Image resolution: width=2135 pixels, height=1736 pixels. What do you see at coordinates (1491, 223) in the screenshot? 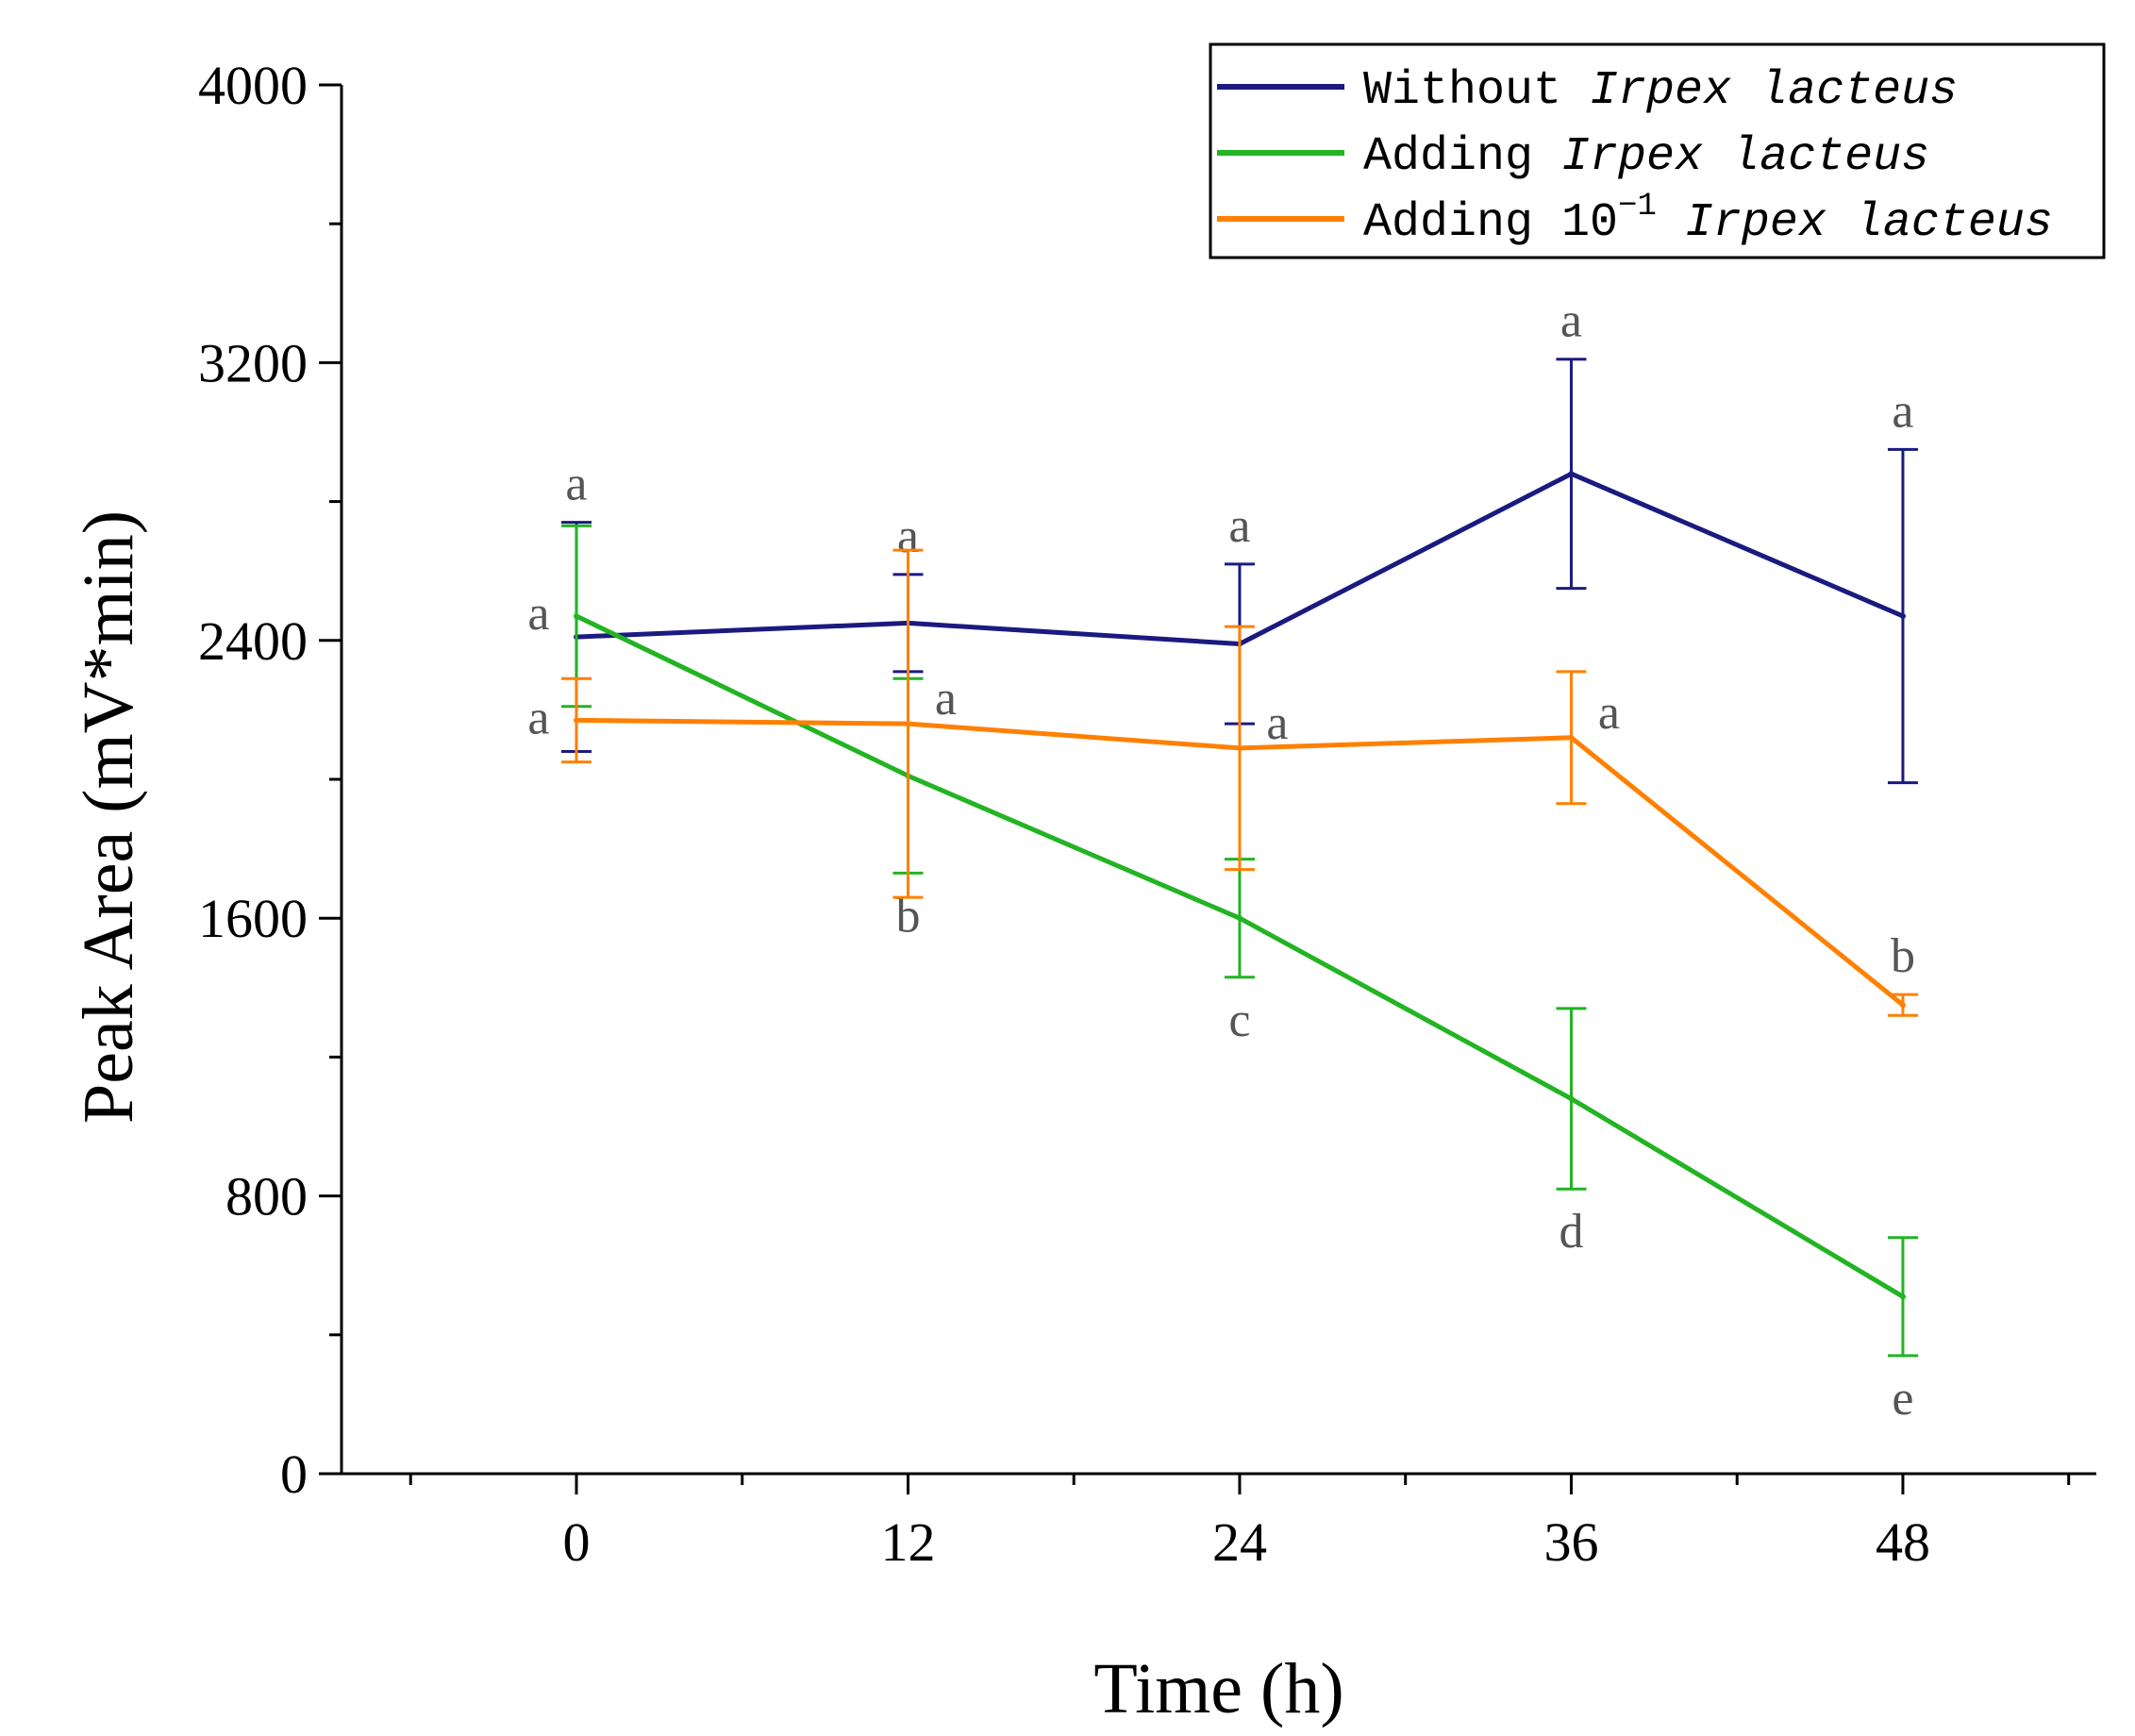
I see `legend-prefix: Adding 10` at bounding box center [1491, 223].